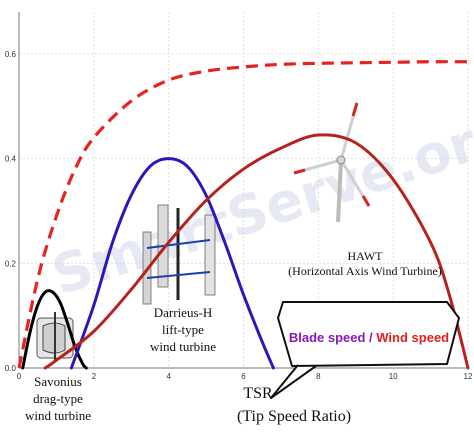 Image resolution: width=474 pixels, height=438 pixels. Describe the element at coordinates (55, 337) in the screenshot. I see `savonius-turbine-image` at that location.